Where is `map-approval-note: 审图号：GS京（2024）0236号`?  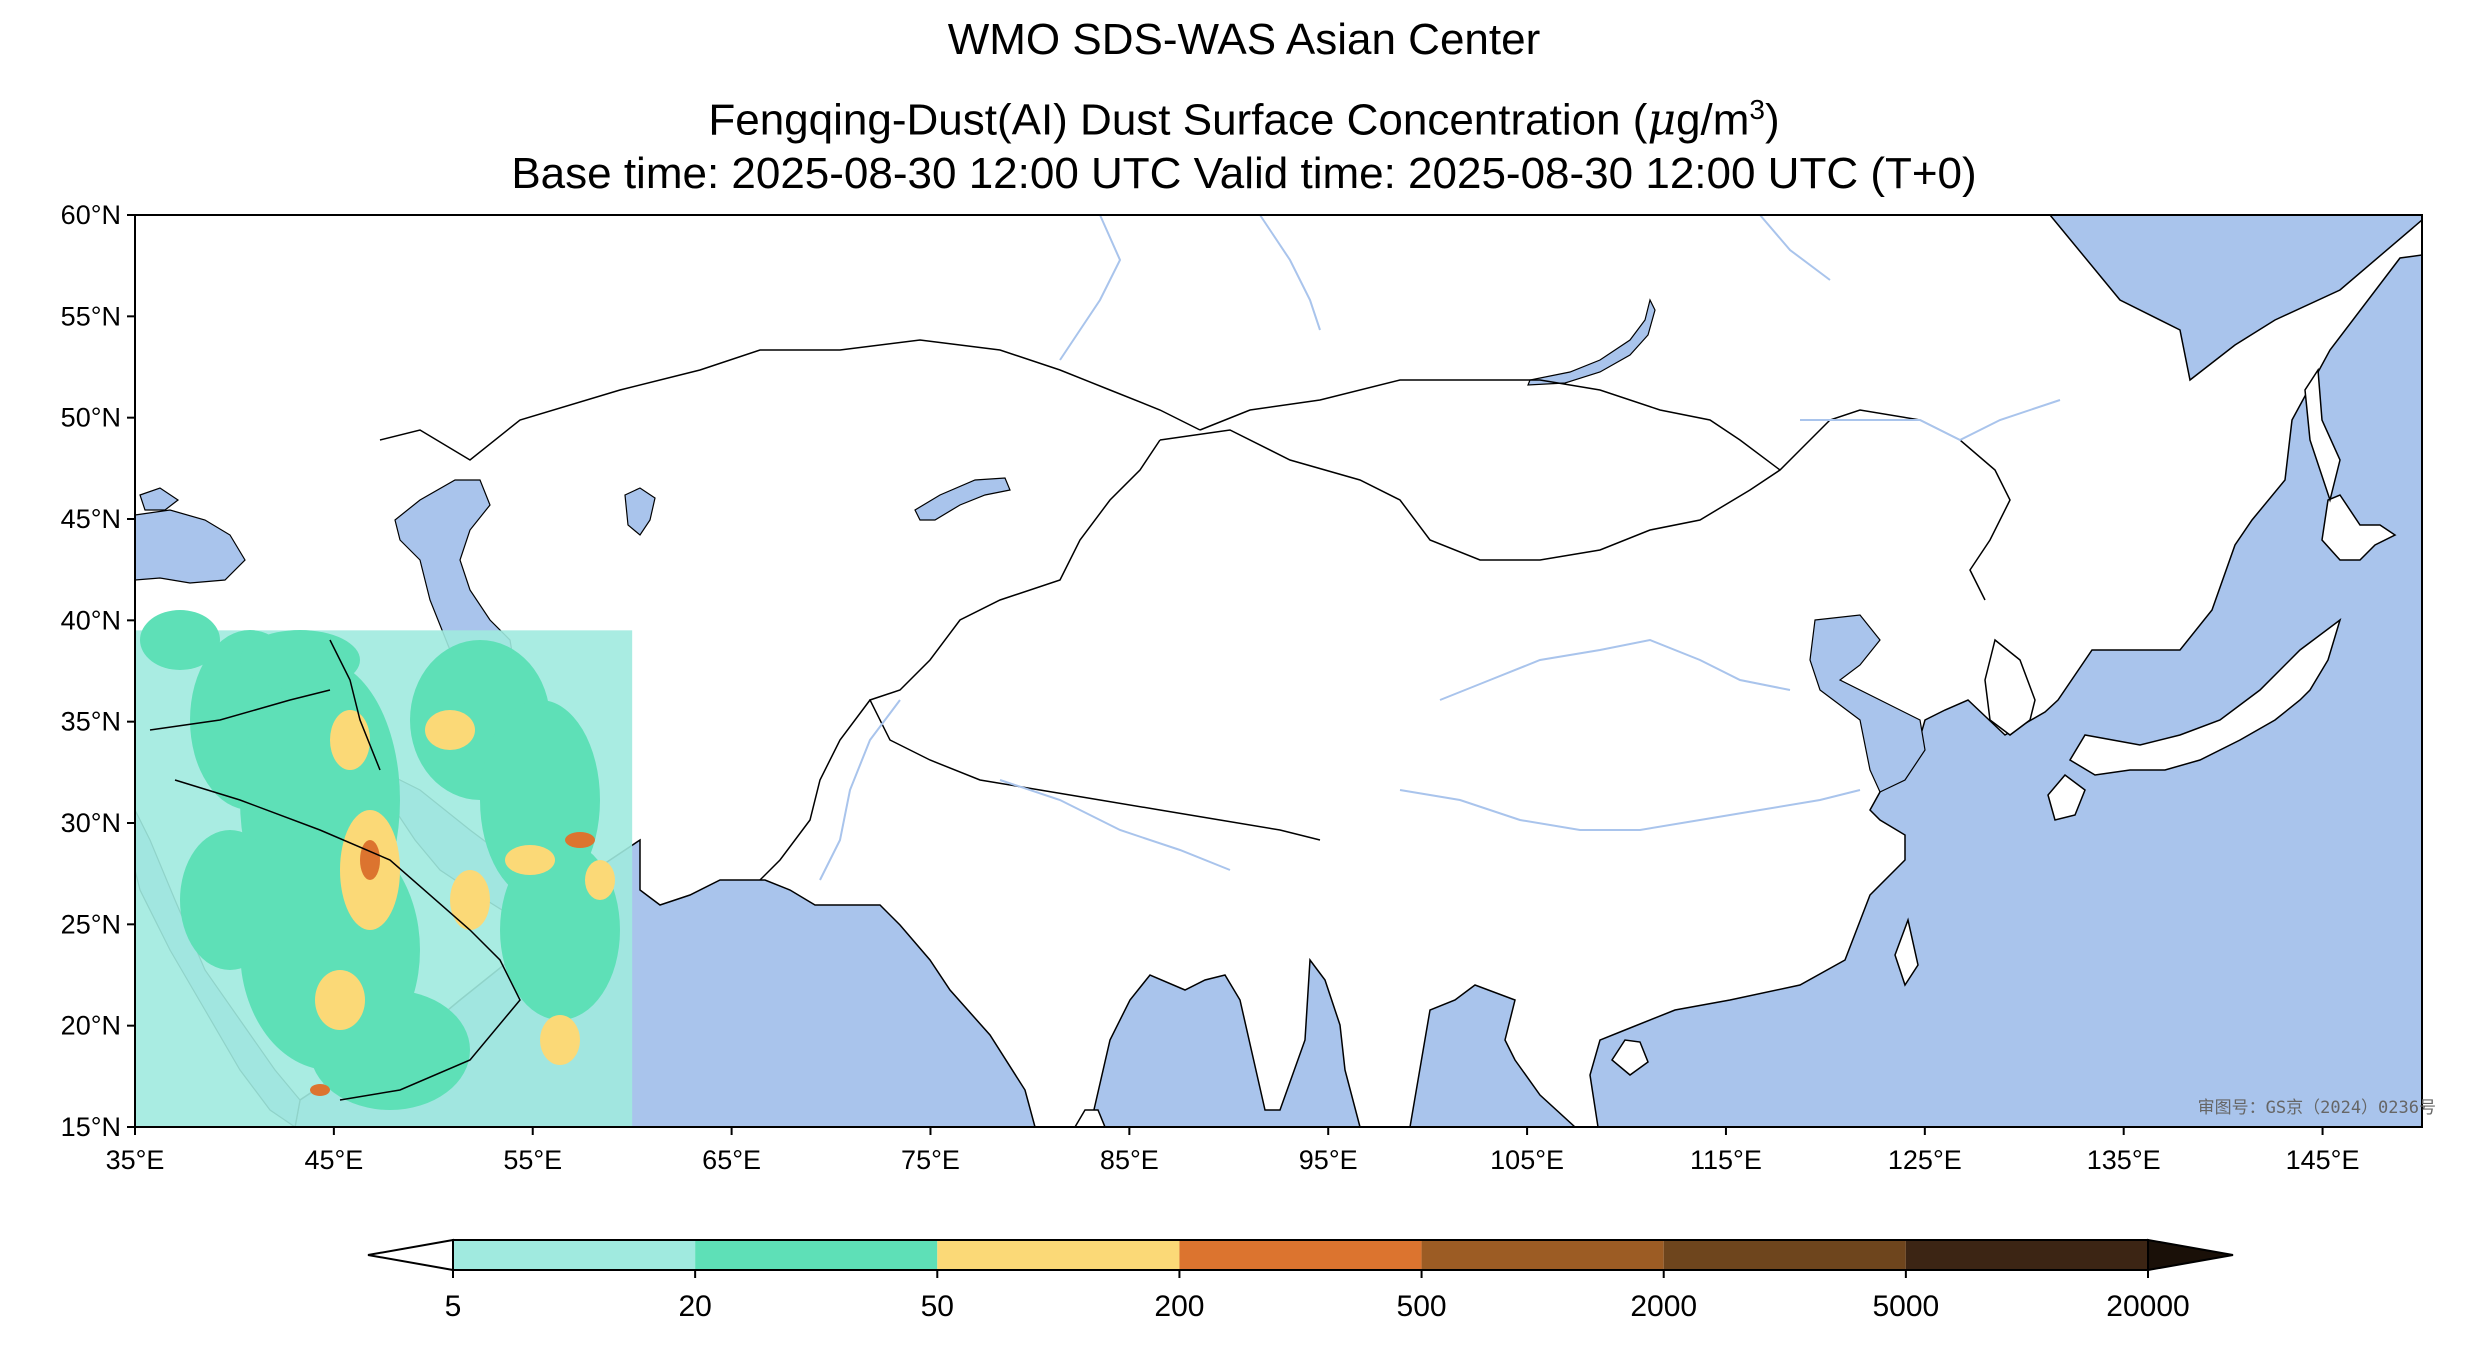
map-approval-note: 审图号：GS京（2024）0236号 is located at coordinates (2317, 1108).